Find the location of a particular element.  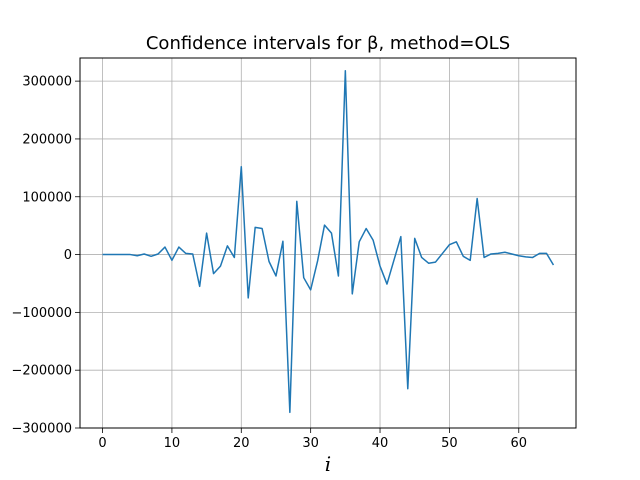

x-tick-label: 10 is located at coordinates (172, 443).